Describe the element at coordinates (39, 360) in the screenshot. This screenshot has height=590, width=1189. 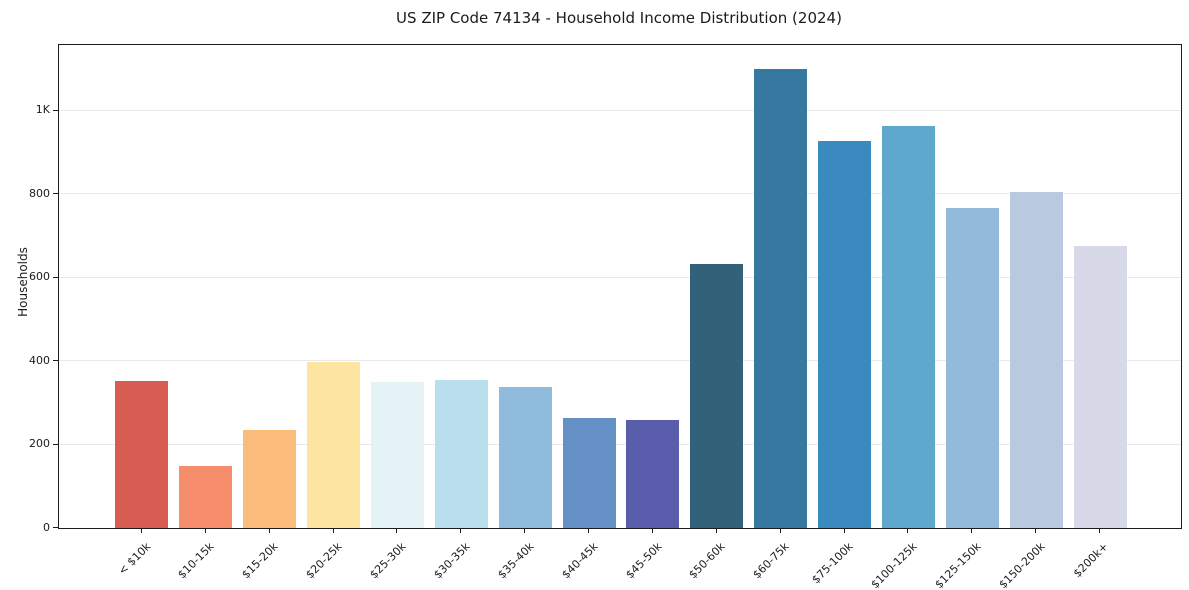
I see `y-tick-label: 400` at that location.